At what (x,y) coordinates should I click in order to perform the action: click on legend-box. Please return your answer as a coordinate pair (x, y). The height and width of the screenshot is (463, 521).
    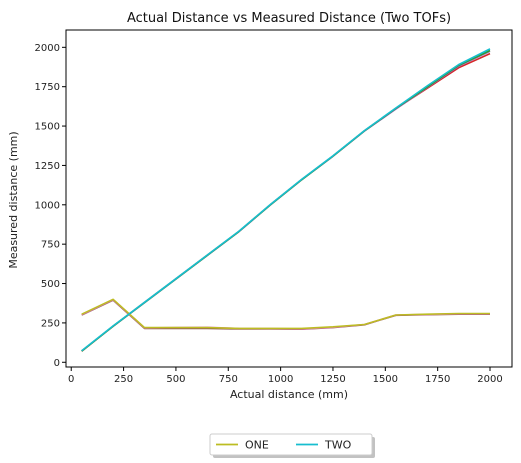
    Looking at the image, I should click on (291, 444).